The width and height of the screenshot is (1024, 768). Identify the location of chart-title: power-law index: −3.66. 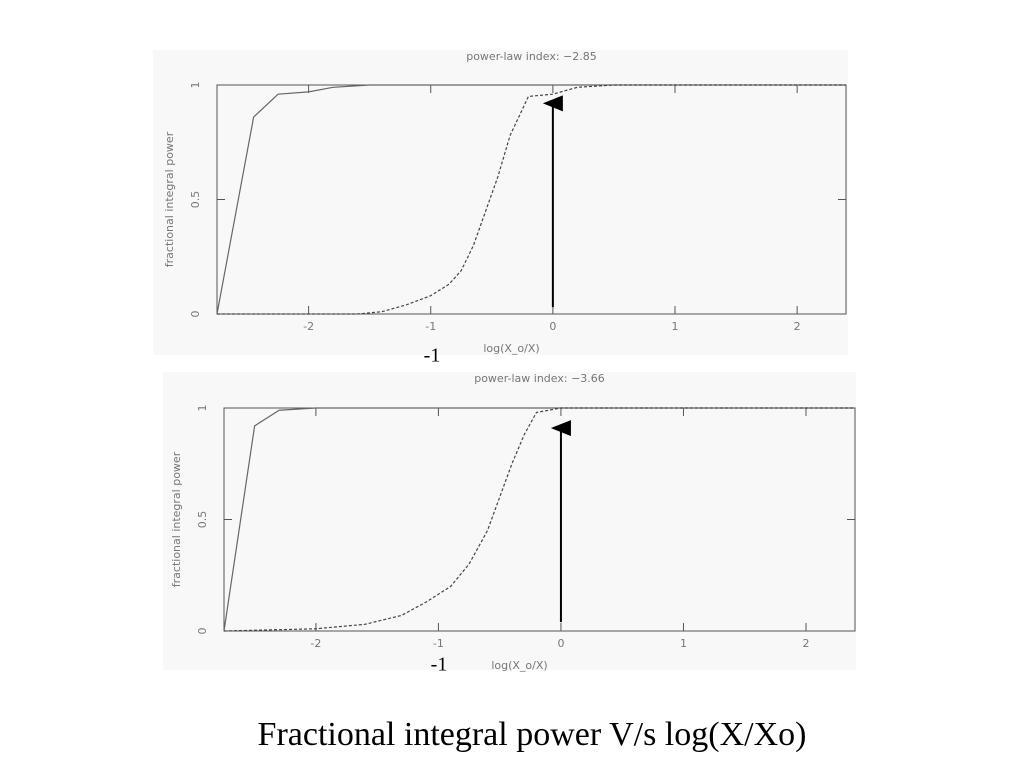
(539, 378).